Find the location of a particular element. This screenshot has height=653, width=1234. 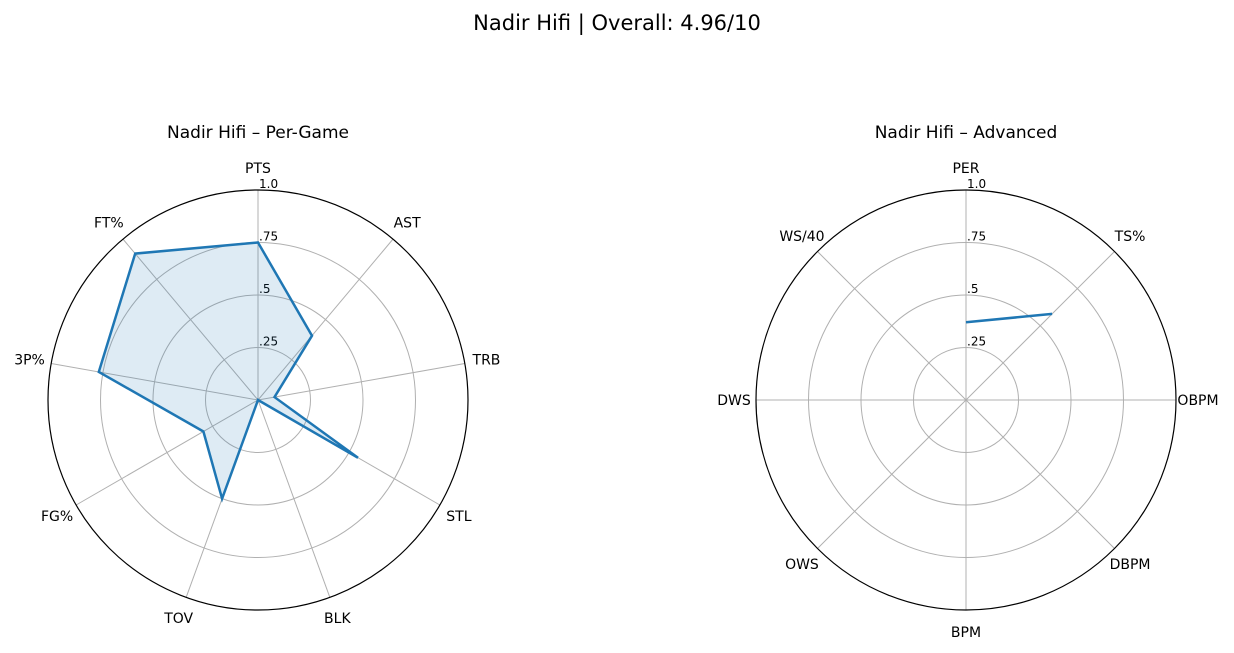

spoke-blk is located at coordinates (294, 498).